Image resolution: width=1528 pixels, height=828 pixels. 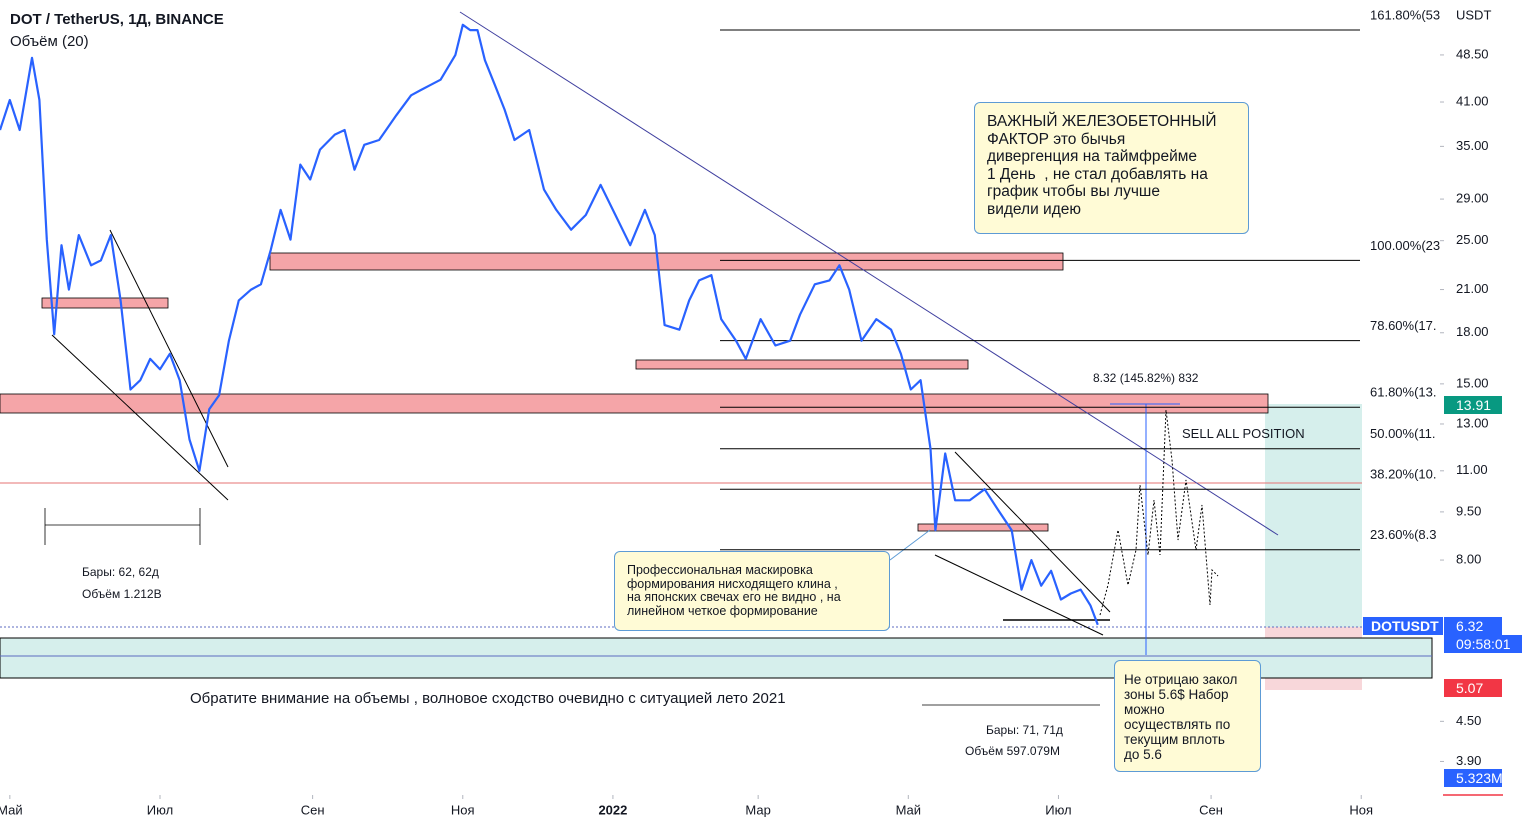 I want to click on price-label: 5.07, so click(x=1473, y=687).